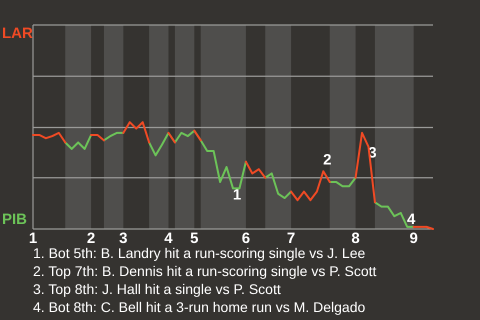 The height and width of the screenshot is (320, 480). What do you see at coordinates (91, 238) in the screenshot?
I see `x-tick-label: 2` at bounding box center [91, 238].